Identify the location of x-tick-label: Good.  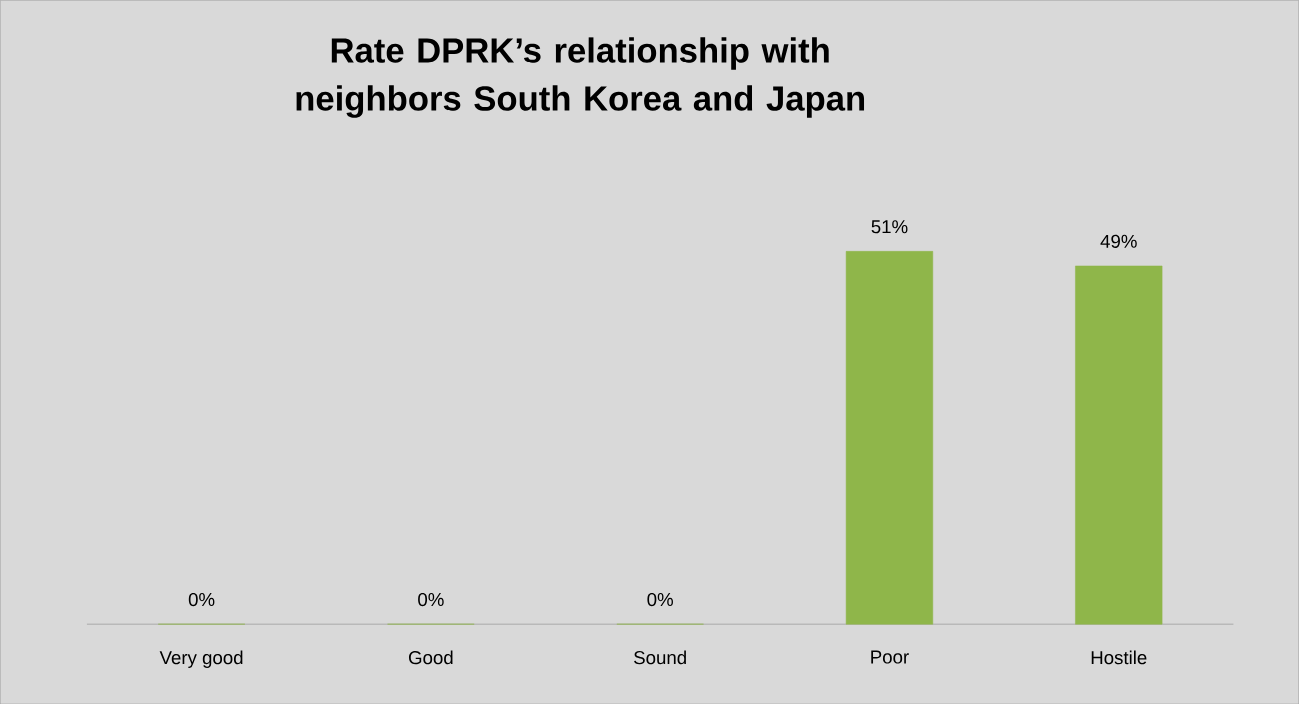
(430, 657).